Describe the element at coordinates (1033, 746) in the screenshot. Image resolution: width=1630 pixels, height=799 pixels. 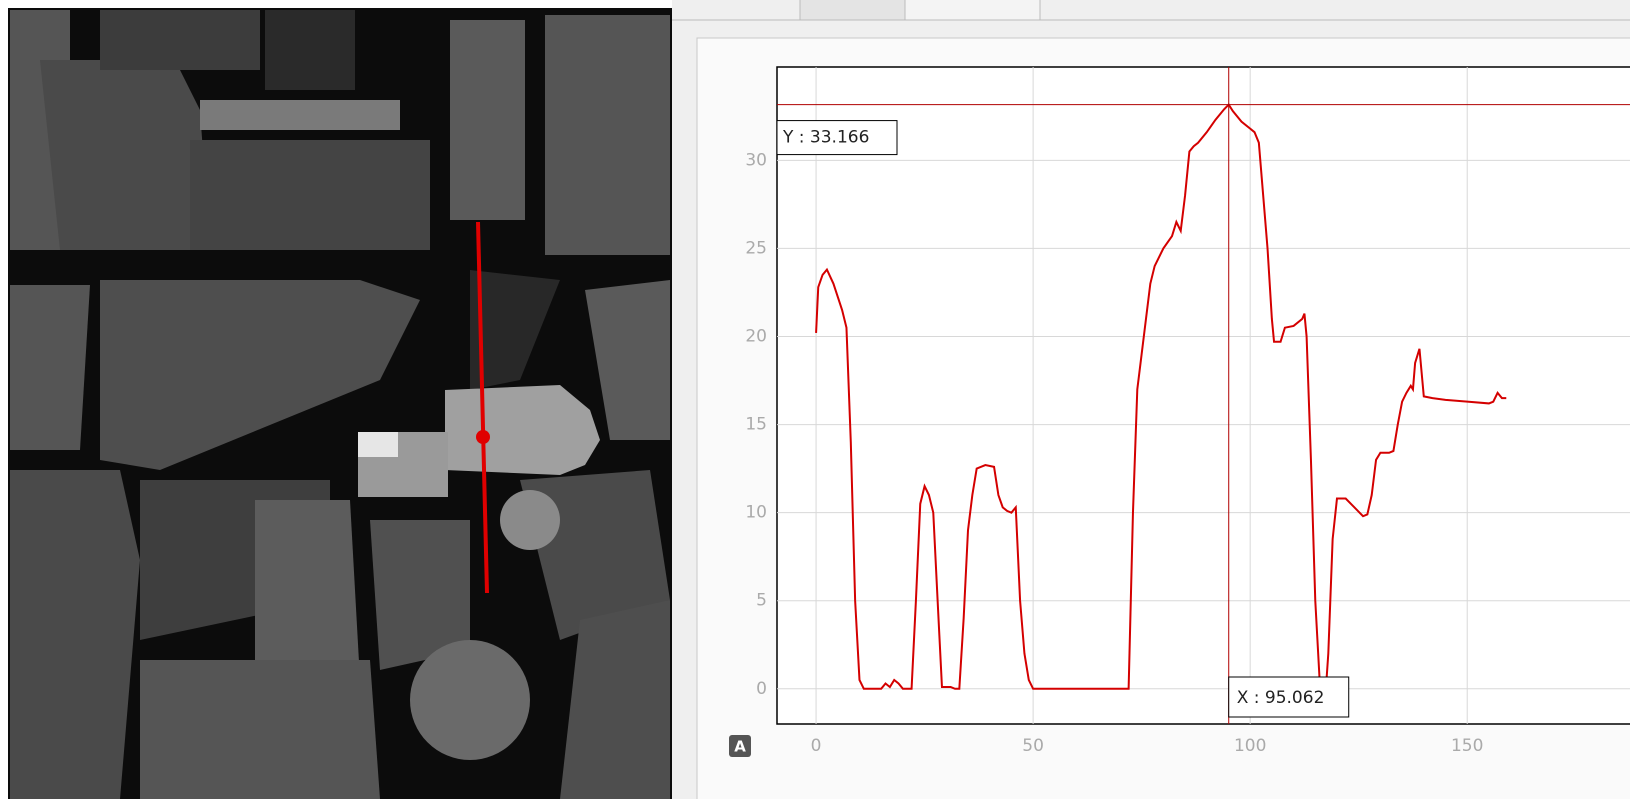
I see `x-tick-label: 50` at that location.